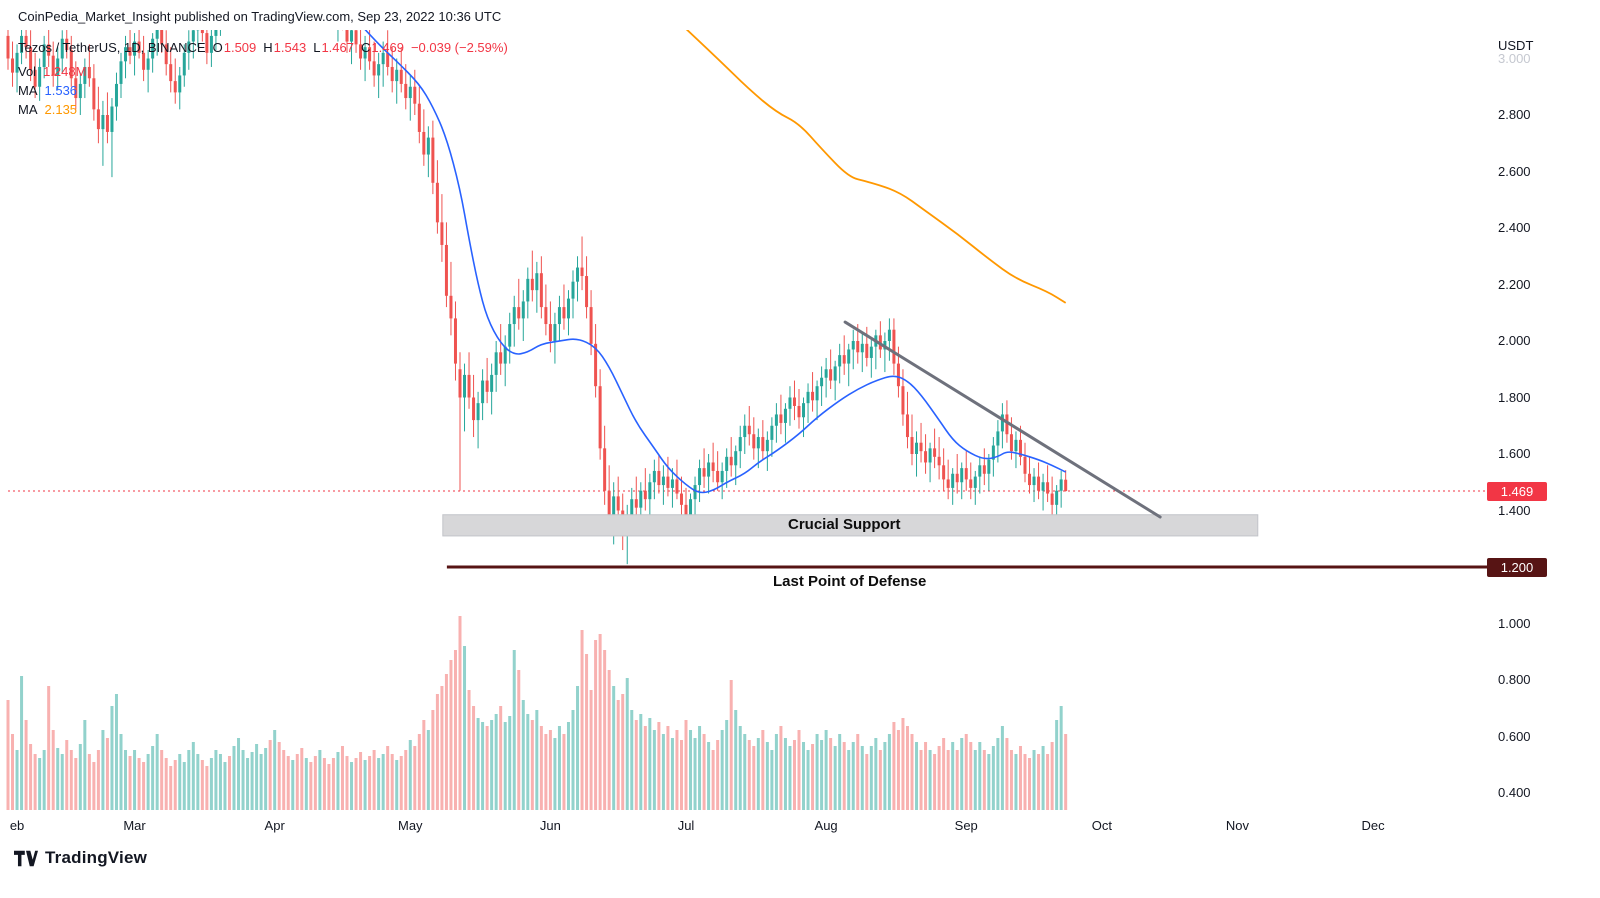  What do you see at coordinates (26, 858) in the screenshot?
I see `tradingview-logo-icon` at bounding box center [26, 858].